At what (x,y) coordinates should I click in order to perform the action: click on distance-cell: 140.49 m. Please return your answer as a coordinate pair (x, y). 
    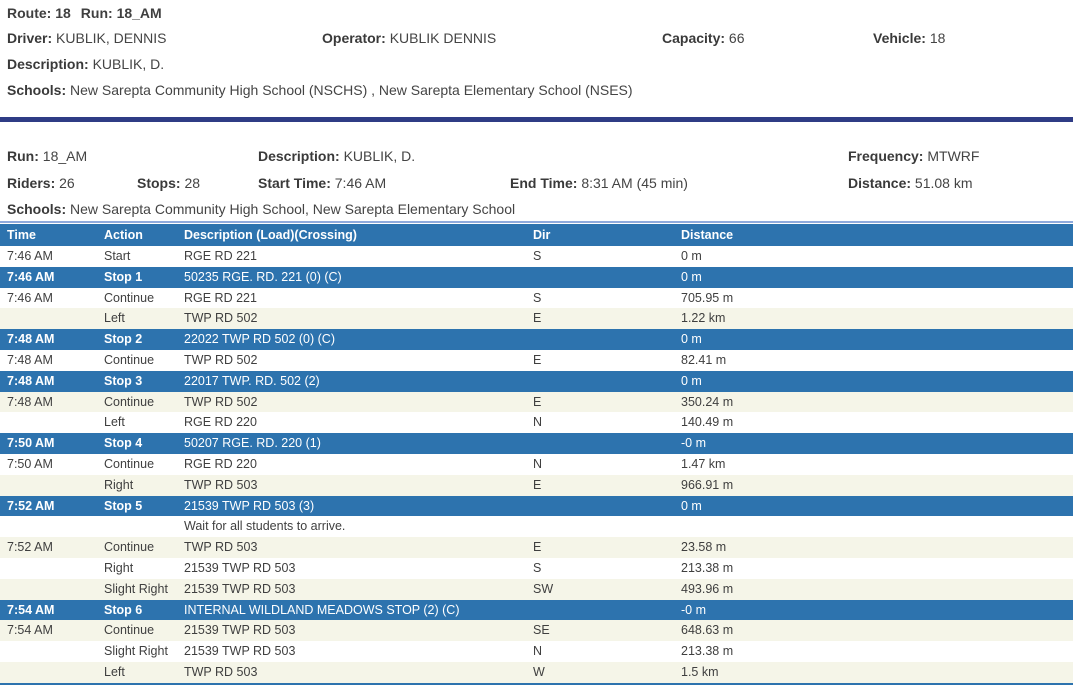
    Looking at the image, I should click on (707, 422).